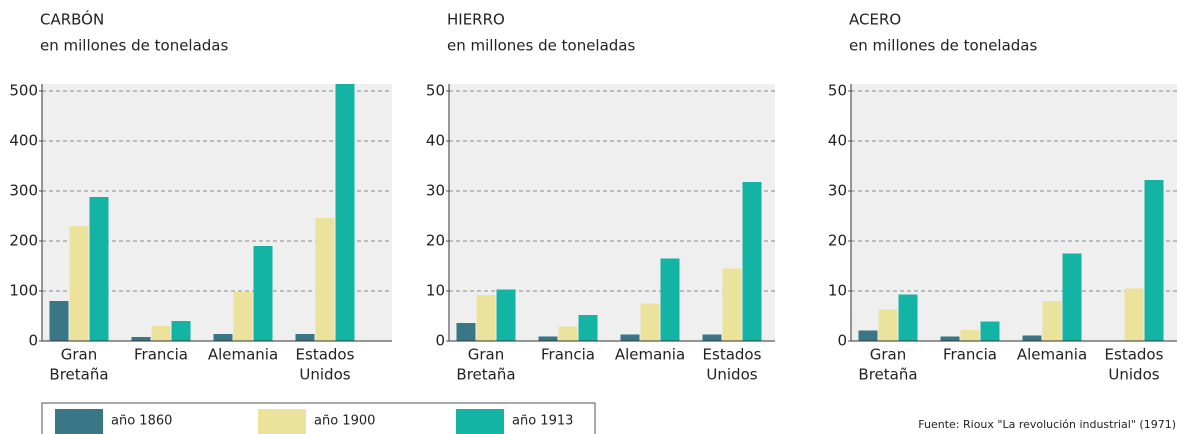  I want to click on y-tick-label: 300, so click(23, 191).